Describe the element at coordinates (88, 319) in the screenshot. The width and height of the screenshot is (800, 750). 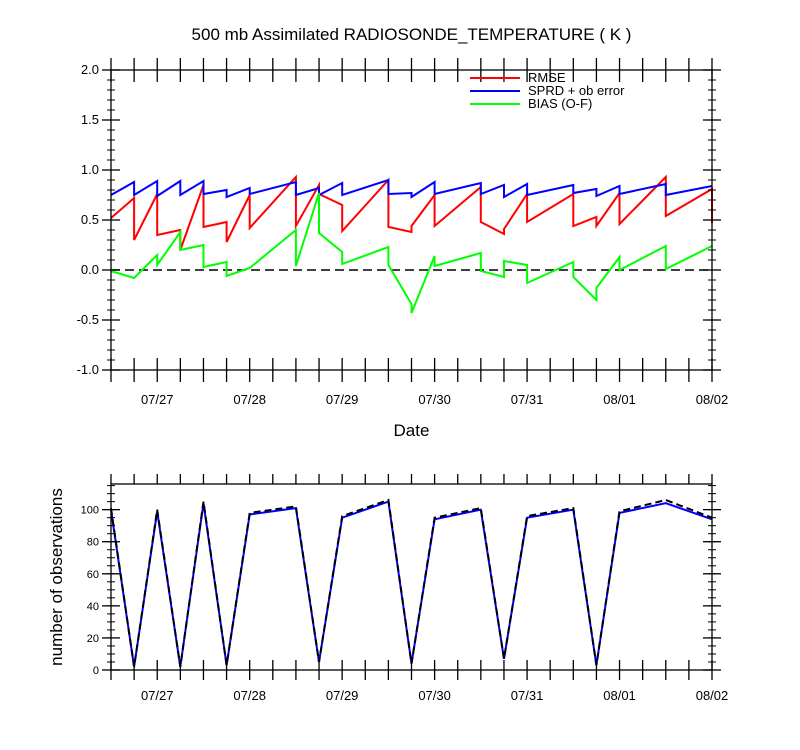
I see `y-tick-label: -0.5` at that location.